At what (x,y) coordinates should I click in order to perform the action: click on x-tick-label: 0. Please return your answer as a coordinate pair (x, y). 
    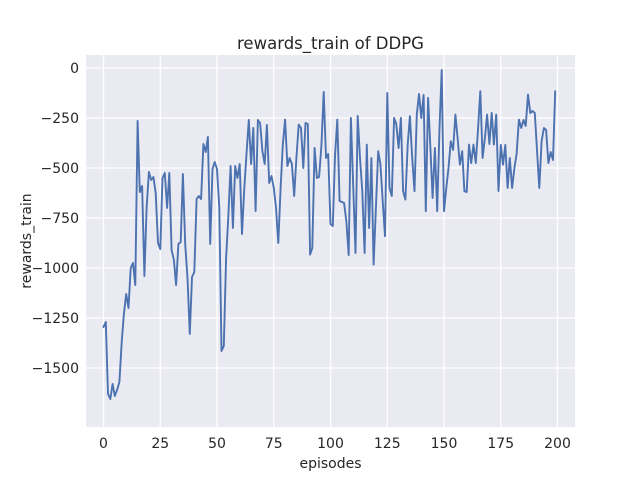
    Looking at the image, I should click on (103, 444).